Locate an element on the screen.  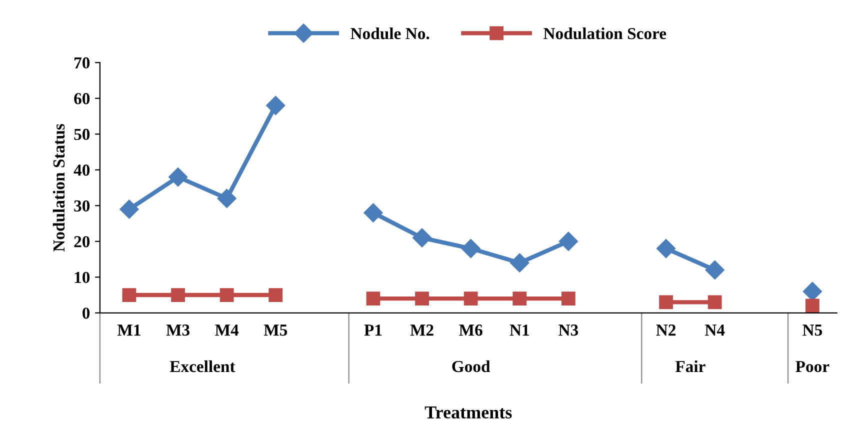
legend-label: Nodulation Score is located at coordinates (605, 33).